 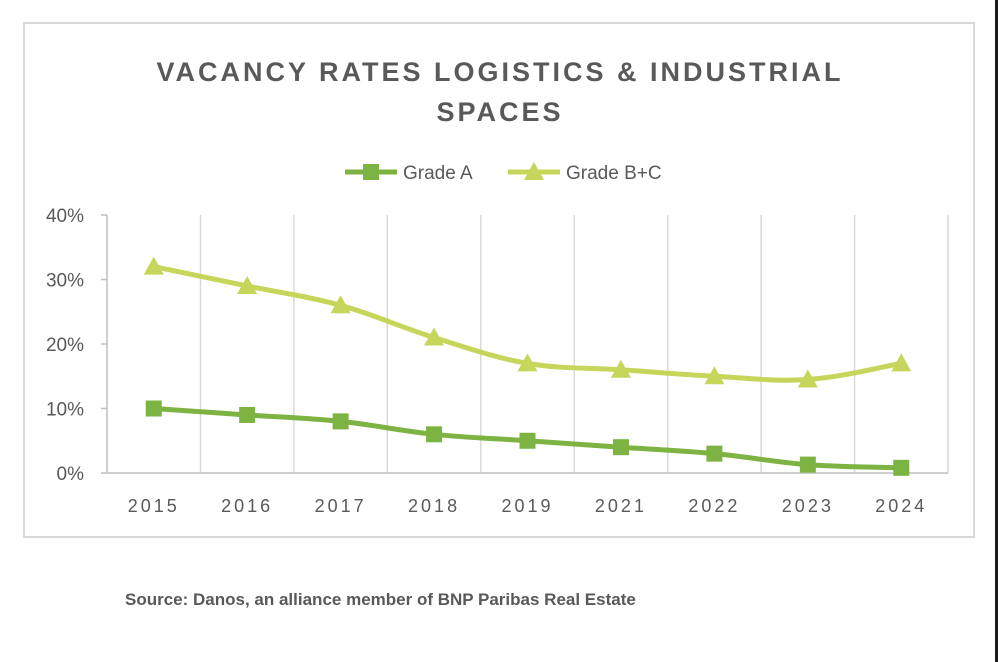 I want to click on x-tick-label: 2019, so click(x=527, y=506).